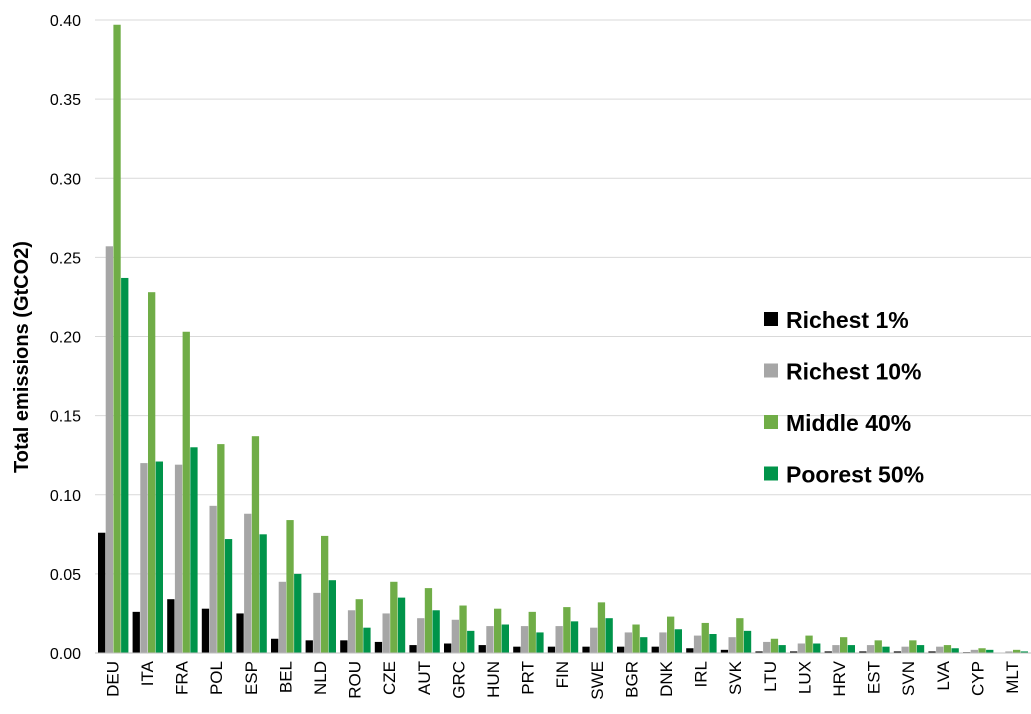  Describe the element at coordinates (1012, 677) in the screenshot. I see `x-category-label: MLT` at that location.